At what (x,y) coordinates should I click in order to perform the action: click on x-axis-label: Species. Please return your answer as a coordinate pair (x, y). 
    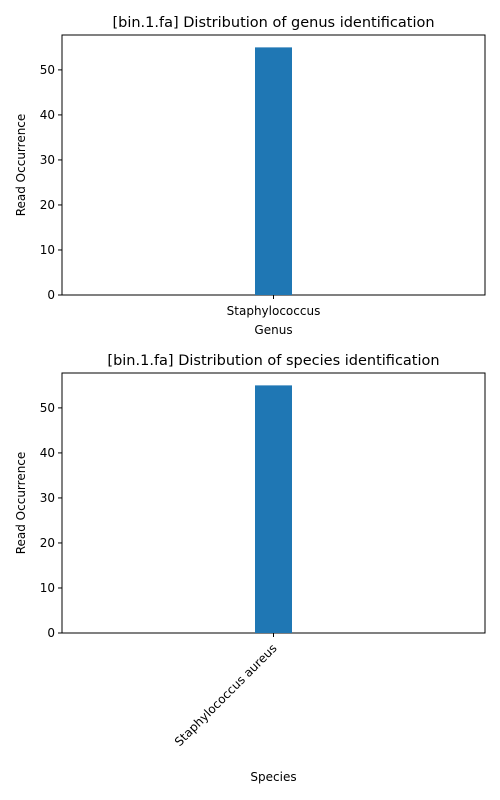
    Looking at the image, I should click on (273, 777).